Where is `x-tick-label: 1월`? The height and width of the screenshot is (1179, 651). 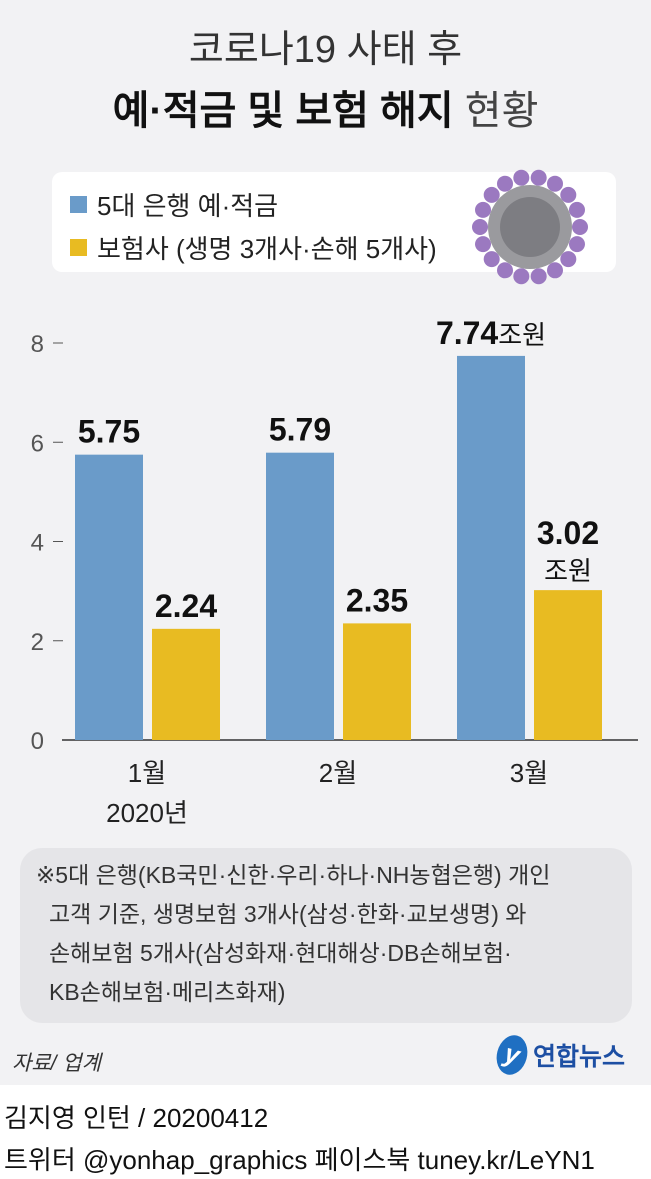
x-tick-label: 1월 is located at coordinates (147, 773).